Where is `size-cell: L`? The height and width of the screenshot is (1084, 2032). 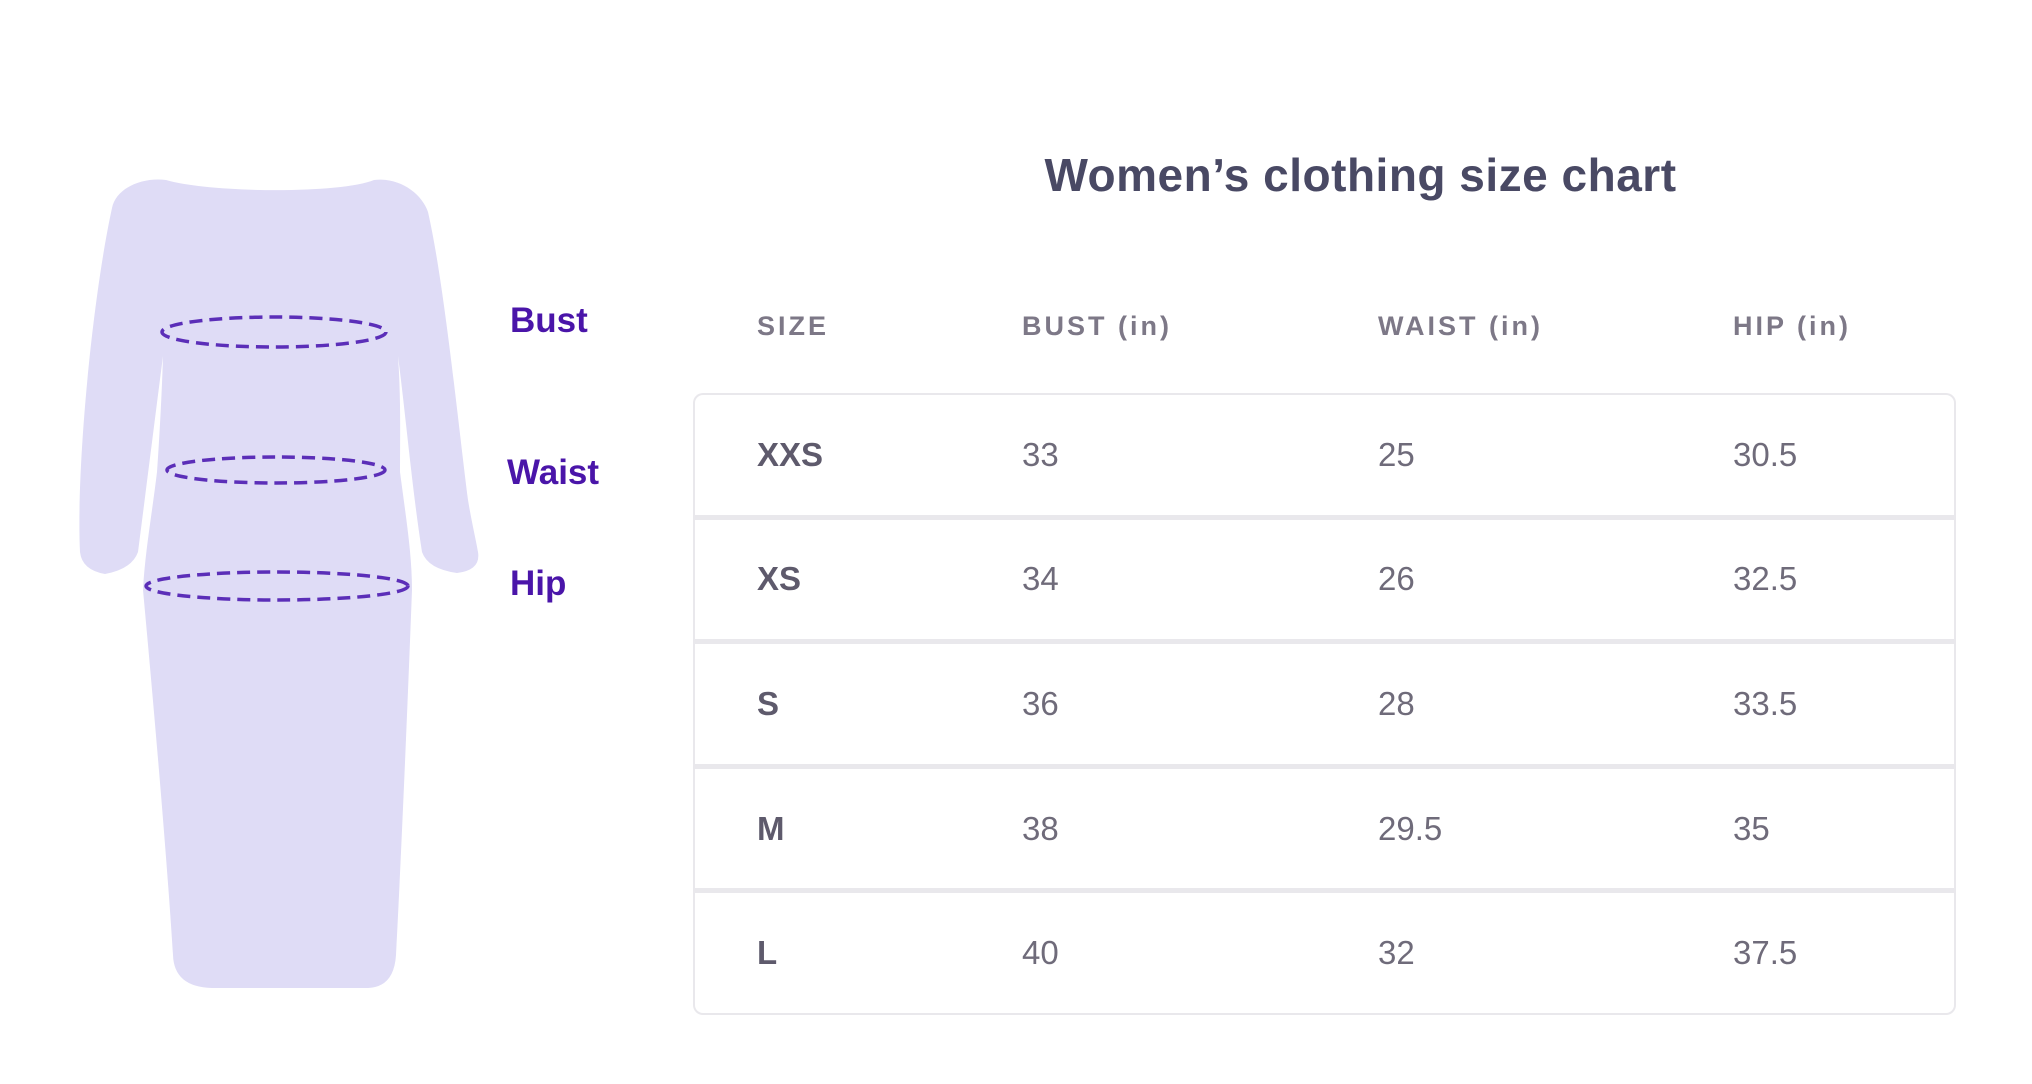
size-cell: L is located at coordinates (767, 953).